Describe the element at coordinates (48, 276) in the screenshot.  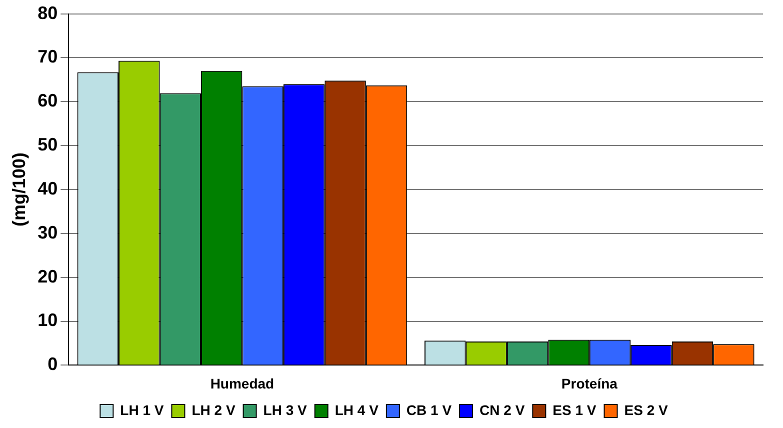
I see `y-tick-label: 20` at that location.